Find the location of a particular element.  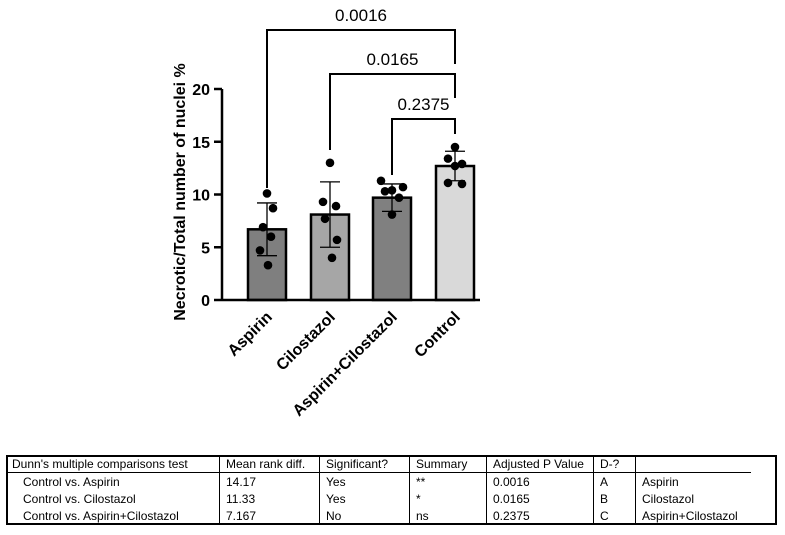

row-adjusted-p: 0.2375 is located at coordinates (540, 515).